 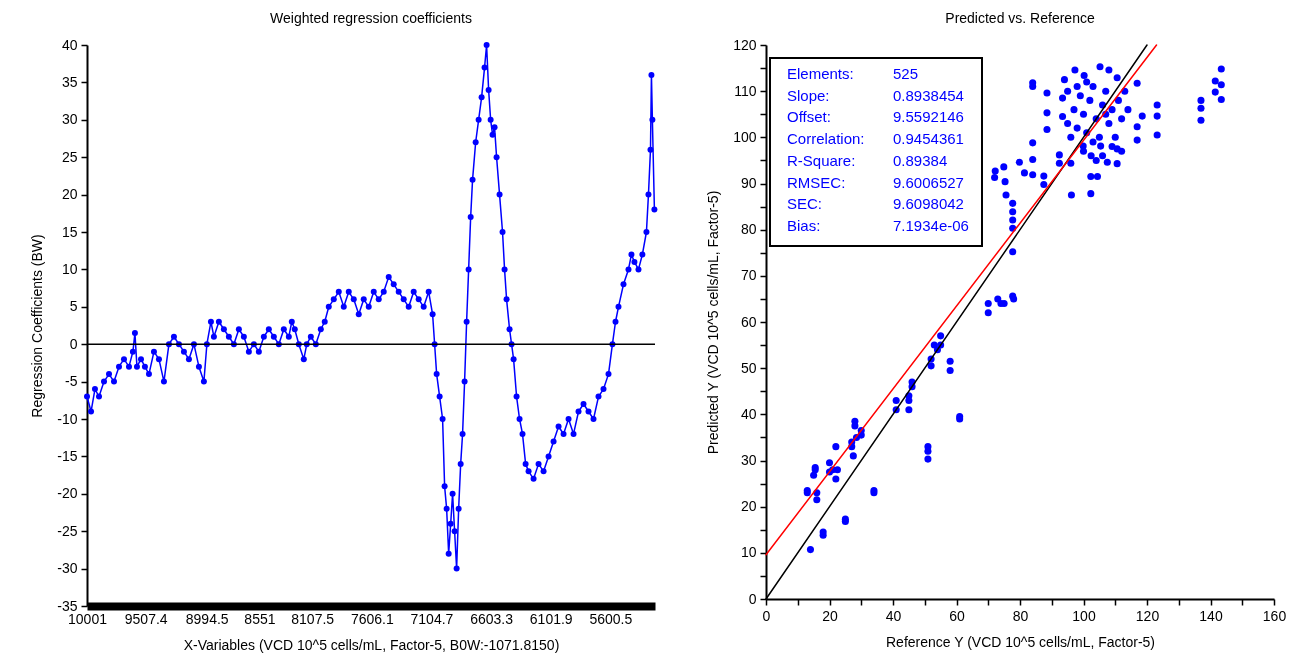 I want to click on y-tick-label: -25, so click(x=67, y=530).